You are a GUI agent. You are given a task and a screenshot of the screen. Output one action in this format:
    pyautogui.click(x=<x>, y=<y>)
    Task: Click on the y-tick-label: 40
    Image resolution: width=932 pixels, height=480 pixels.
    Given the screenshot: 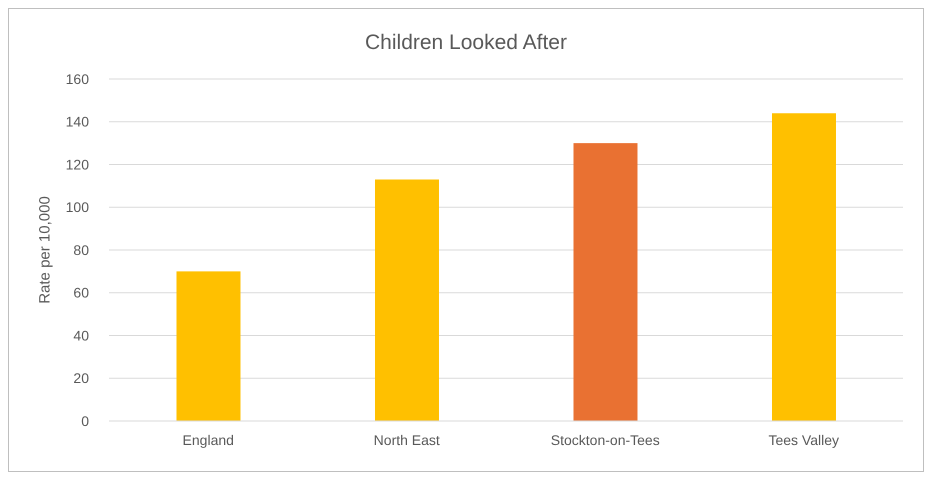 What is the action you would take?
    pyautogui.click(x=81, y=335)
    